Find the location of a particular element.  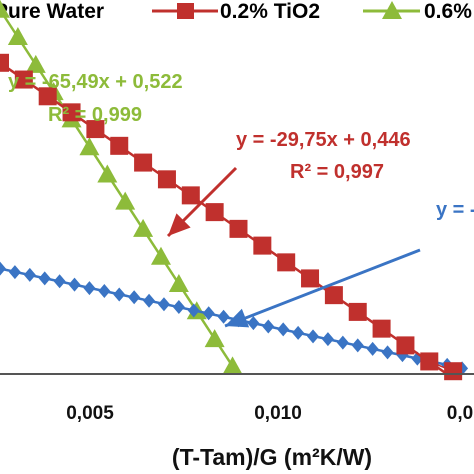

x-axis-ticks: 0,005 0,010 0,0 is located at coordinates (269, 413).